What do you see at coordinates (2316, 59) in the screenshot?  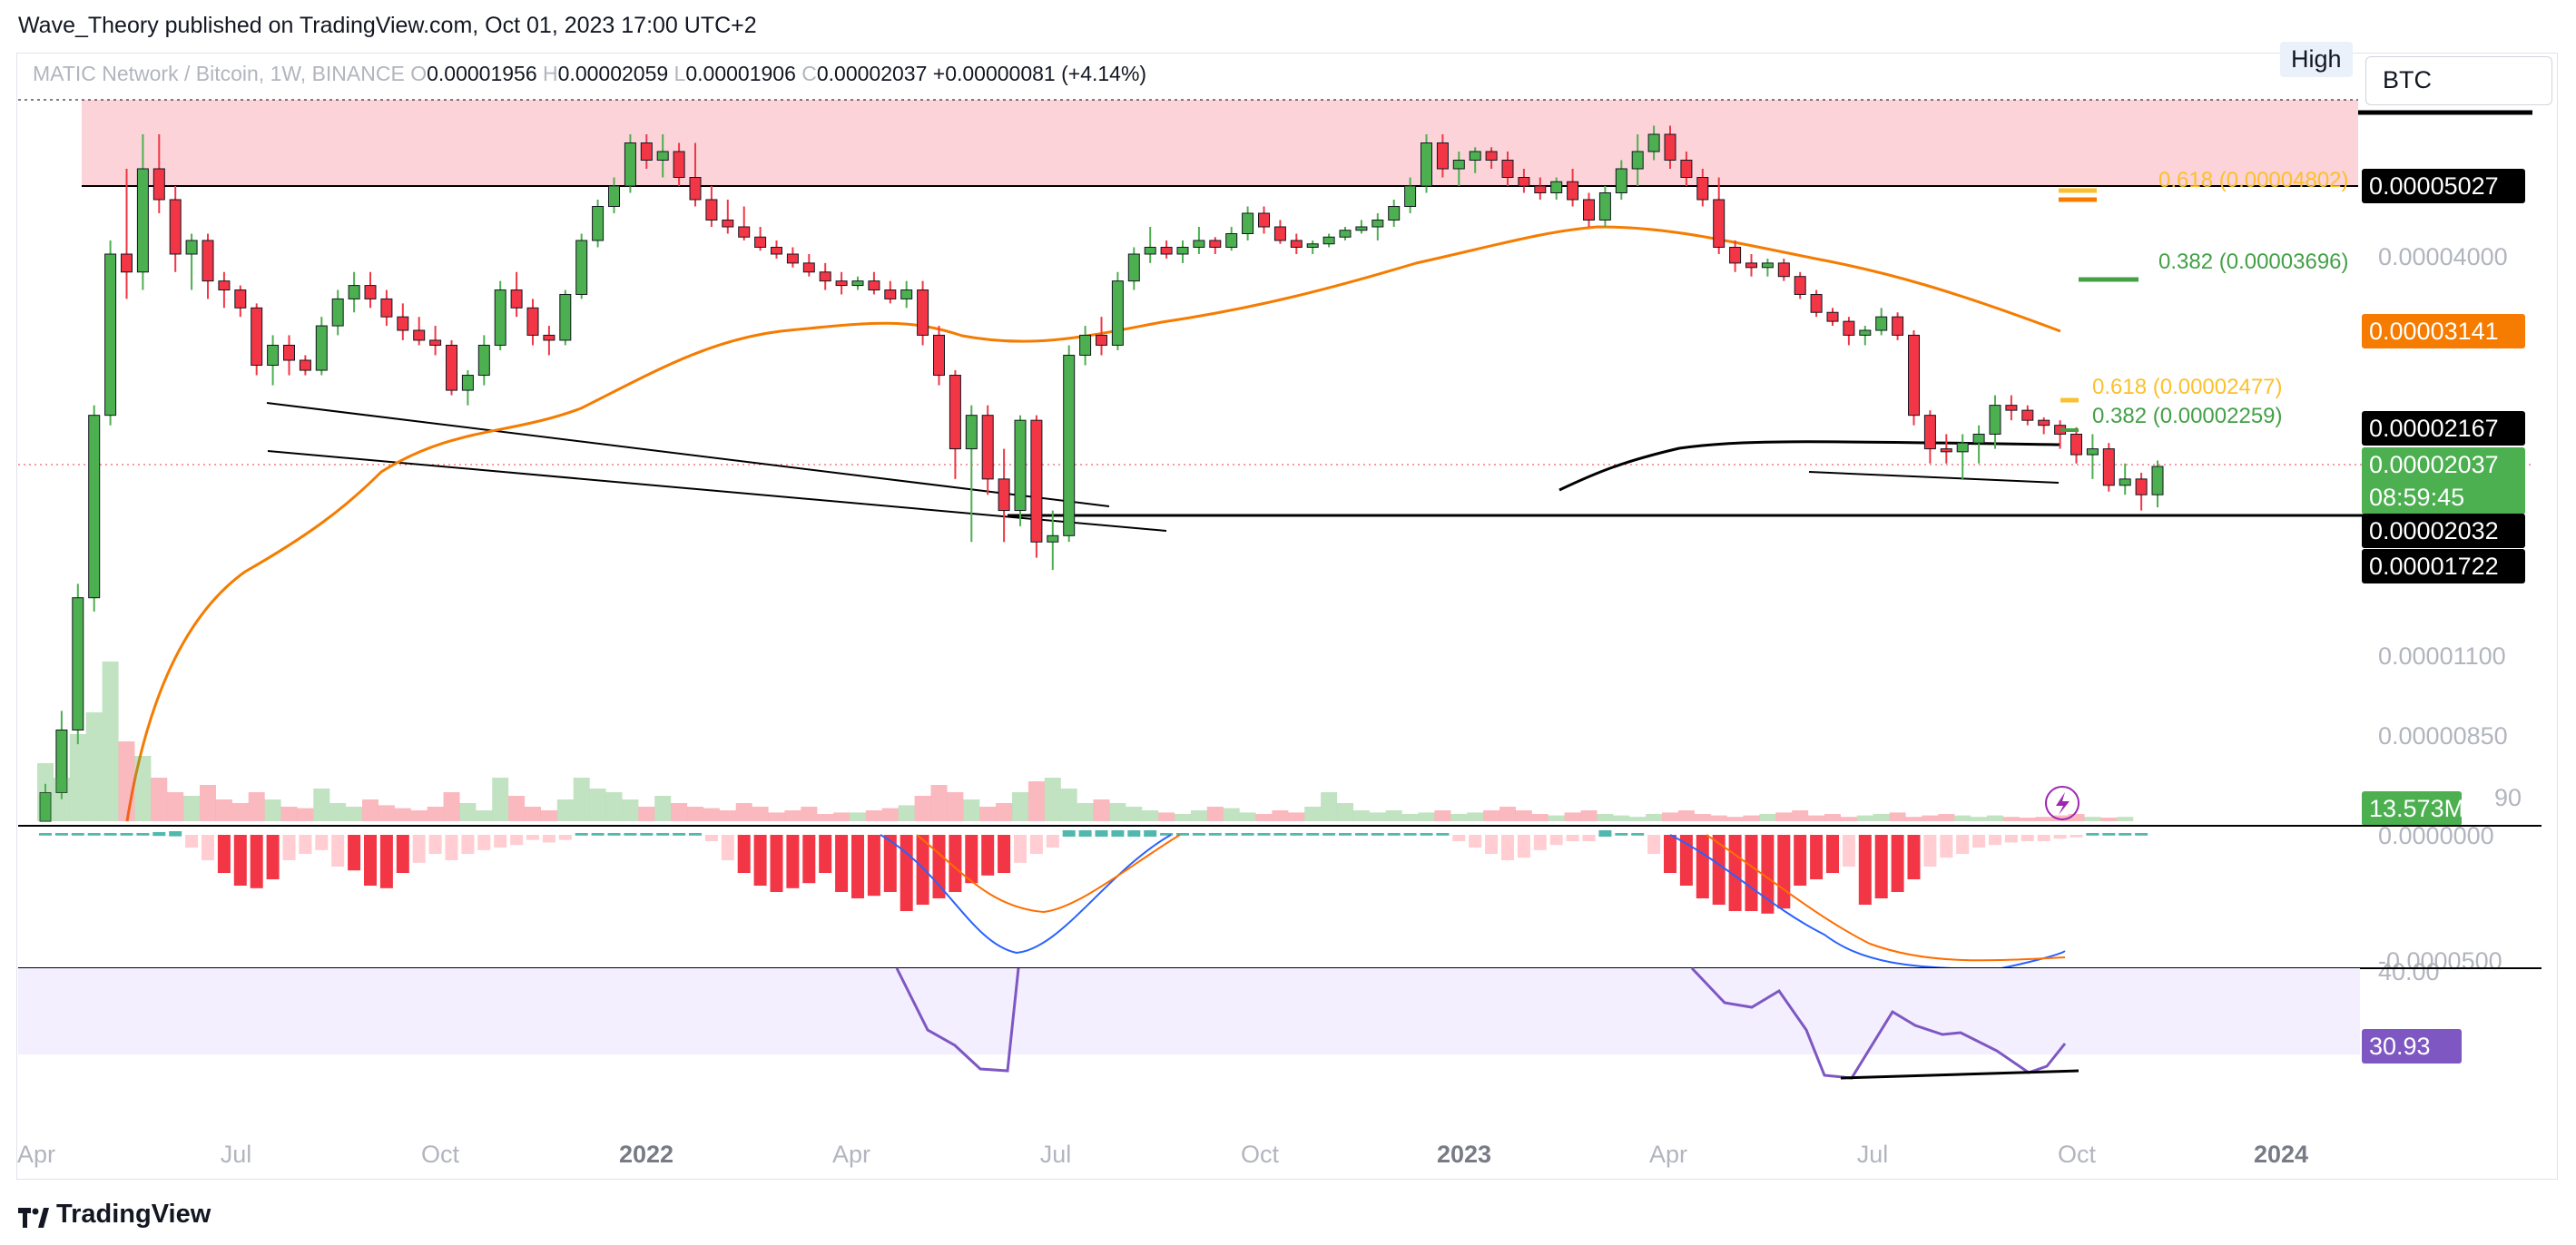 I see `high-button: High` at bounding box center [2316, 59].